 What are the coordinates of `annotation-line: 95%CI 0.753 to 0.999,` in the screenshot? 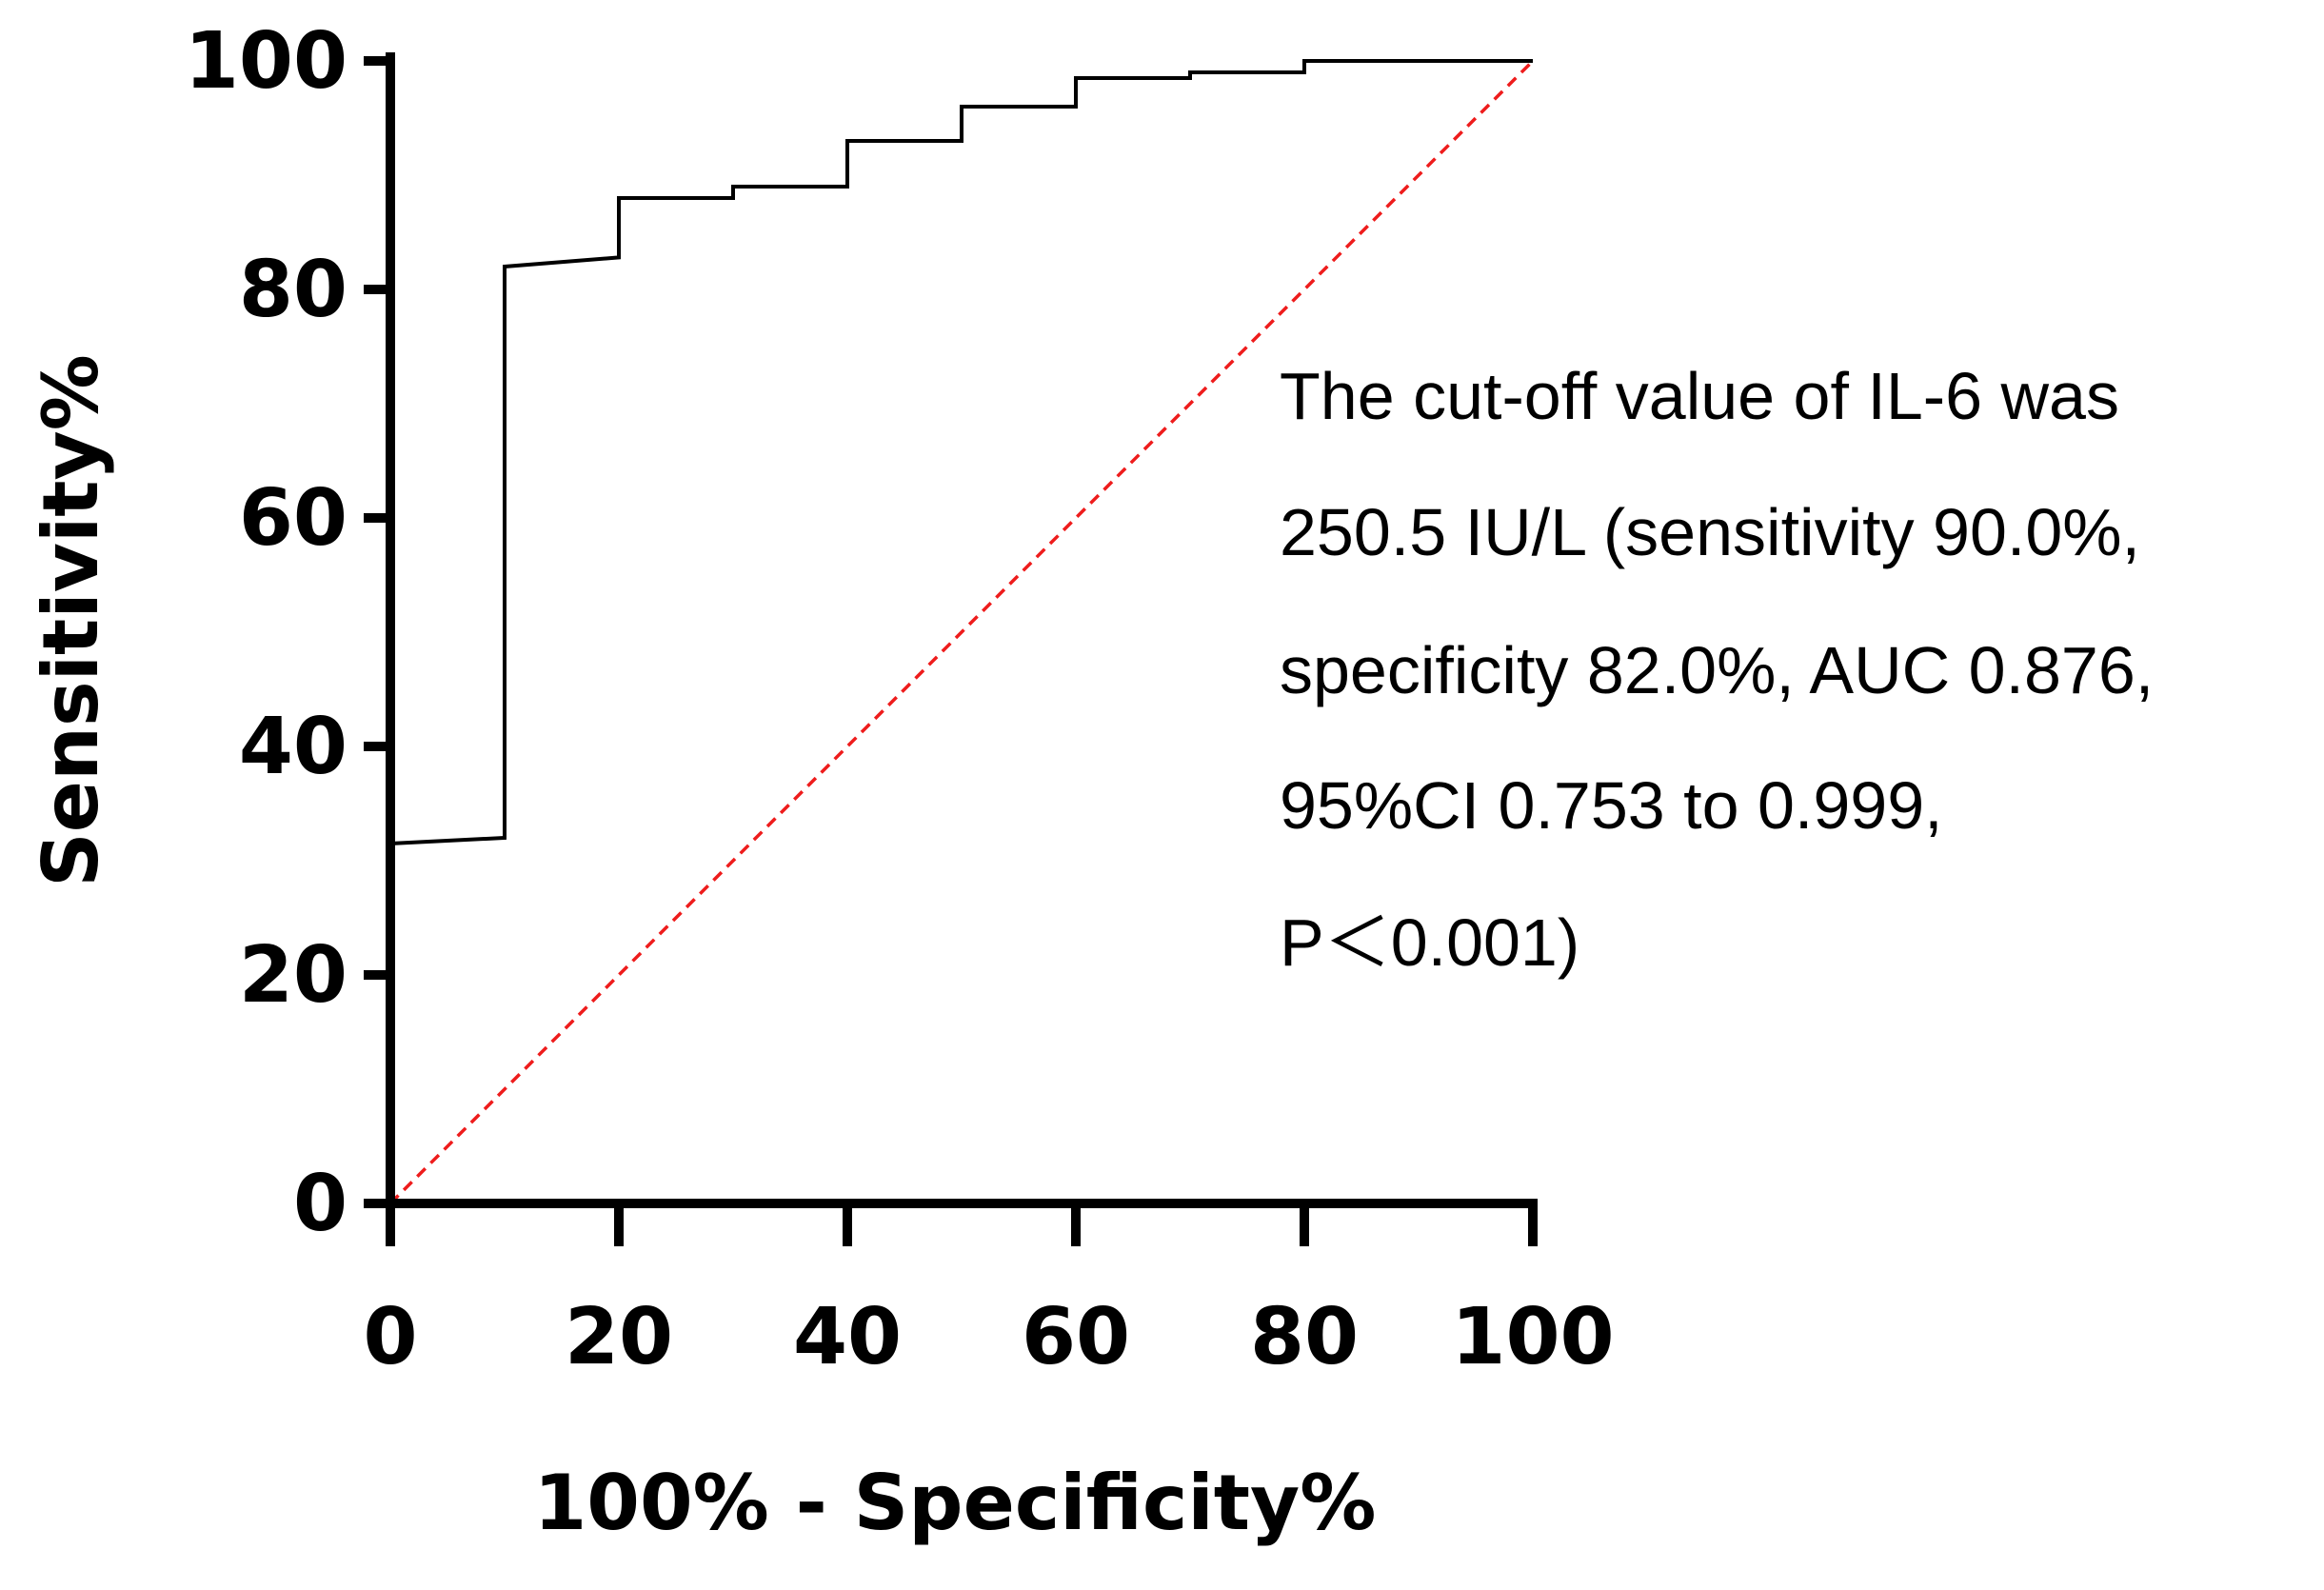 It's located at (1611, 805).